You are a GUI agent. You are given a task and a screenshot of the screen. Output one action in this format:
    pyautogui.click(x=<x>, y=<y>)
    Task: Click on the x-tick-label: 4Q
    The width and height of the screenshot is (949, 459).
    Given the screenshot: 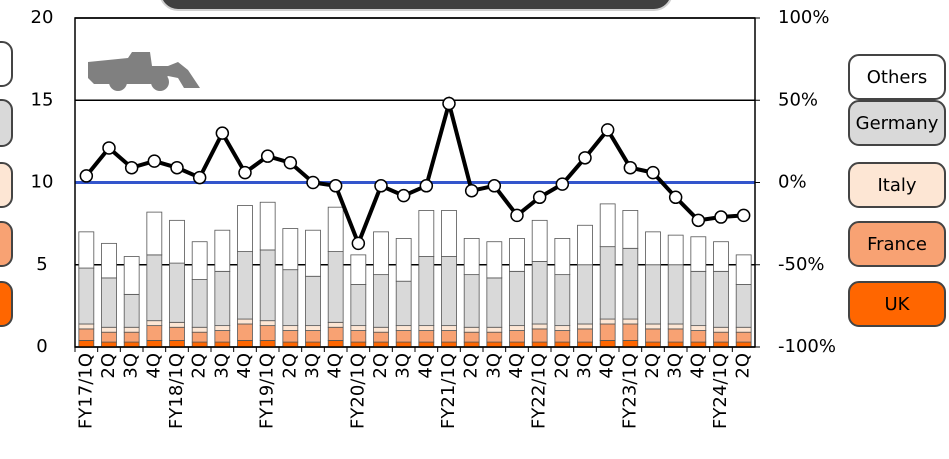 What is the action you would take?
    pyautogui.click(x=425, y=366)
    